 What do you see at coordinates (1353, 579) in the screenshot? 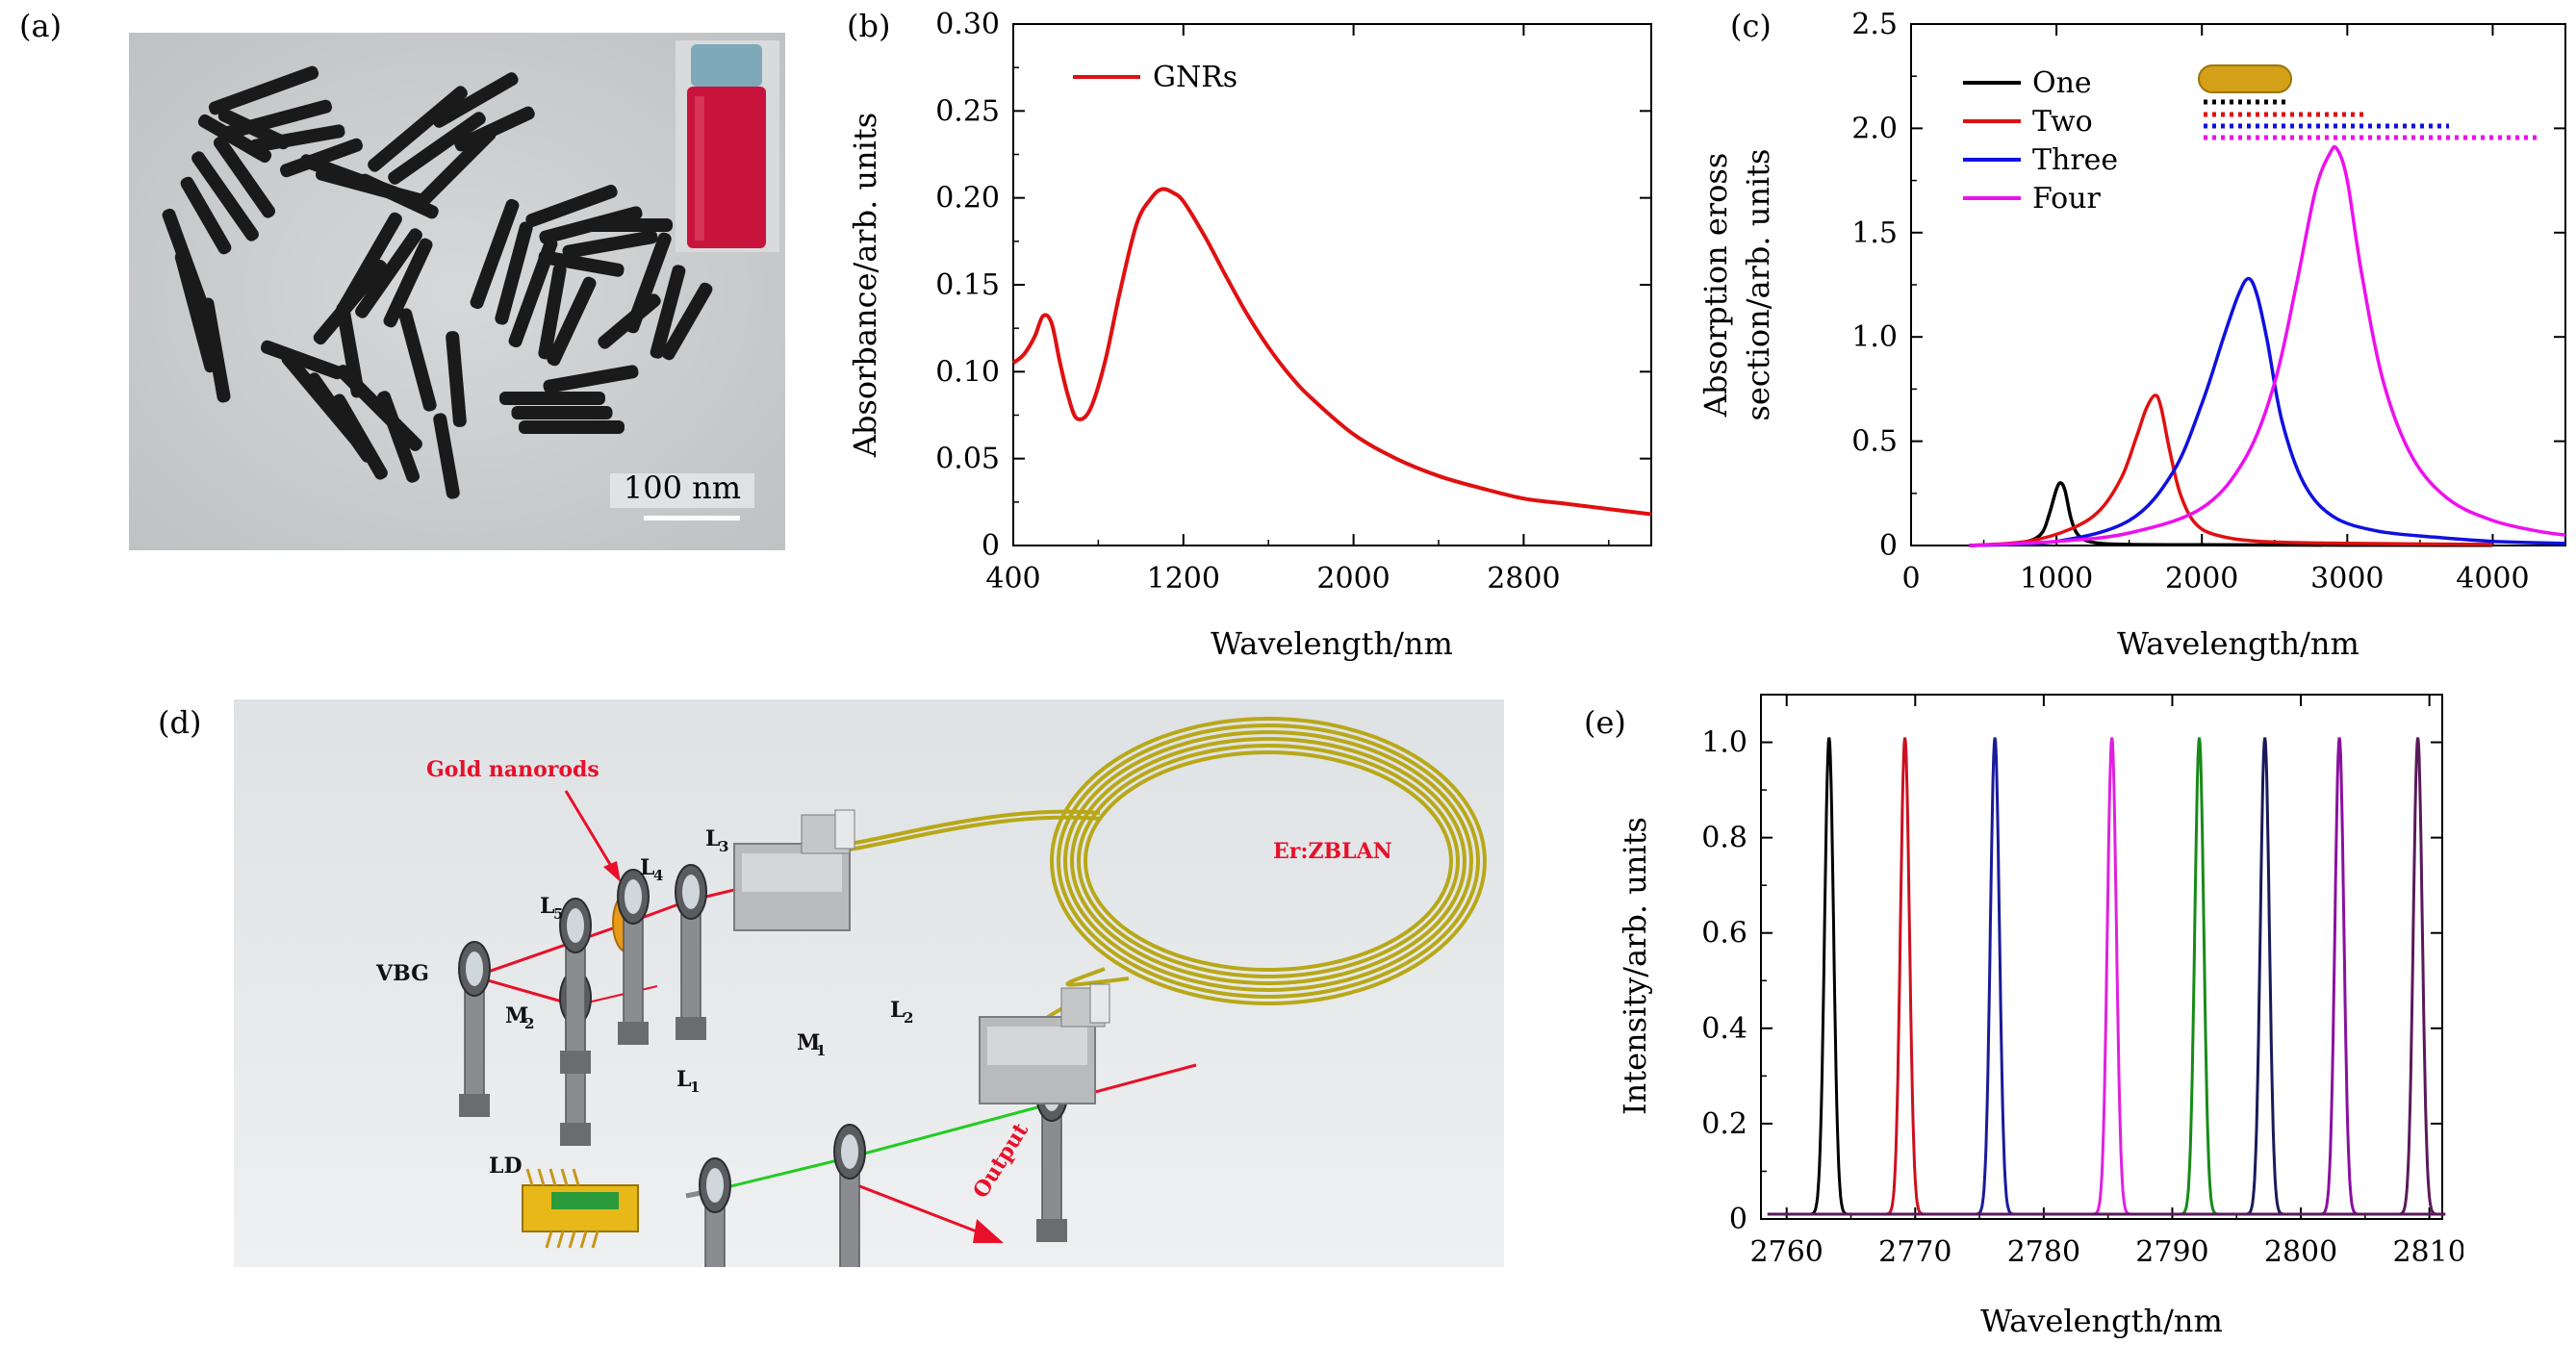
I see `x-tick-label: 2000` at bounding box center [1353, 579].